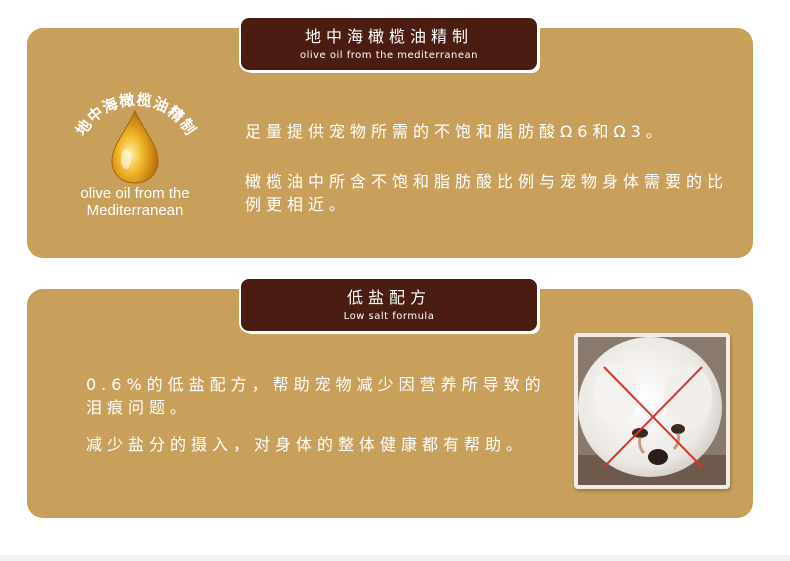  Describe the element at coordinates (389, 55) in the screenshot. I see `olive-oil-subtitle: olive oil from the mediterranean` at that location.